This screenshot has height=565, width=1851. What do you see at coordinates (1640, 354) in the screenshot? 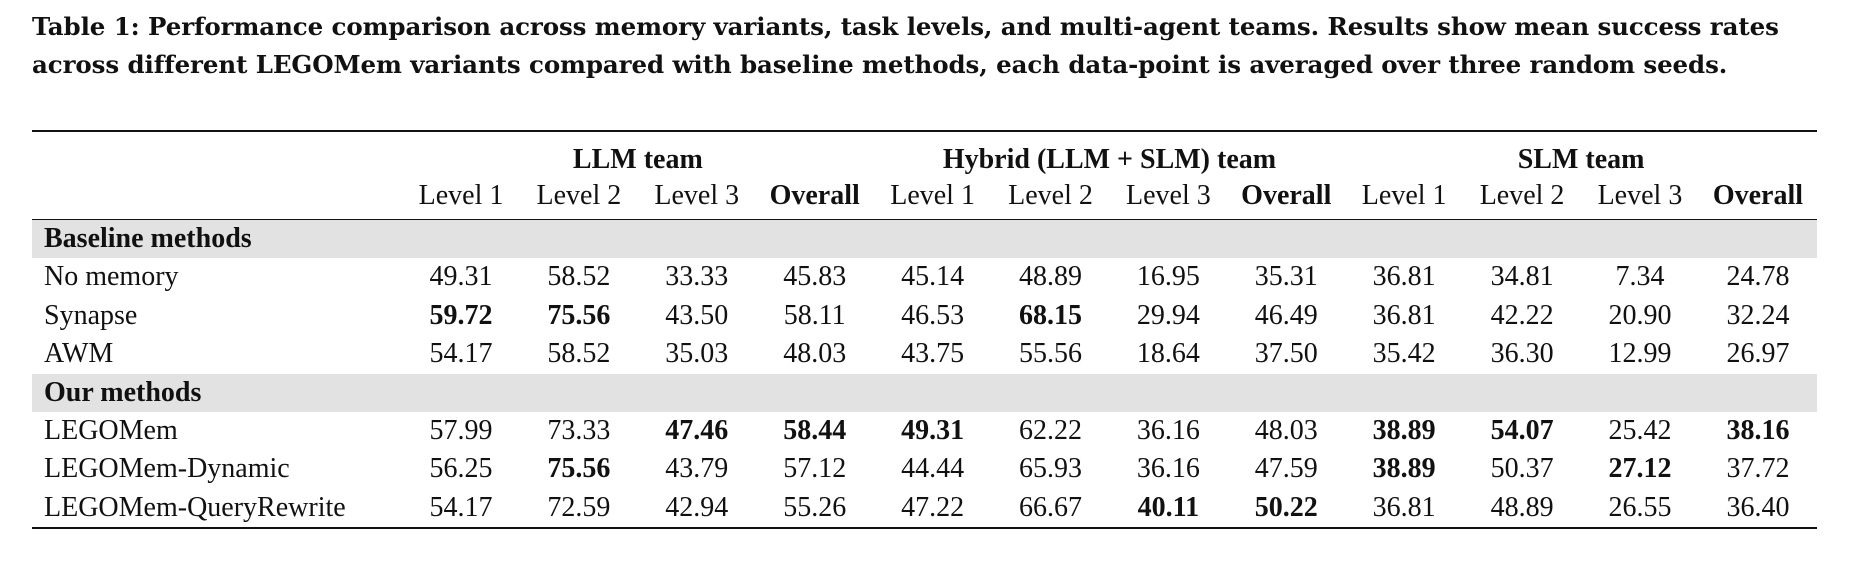
I see `table-cell: 12.99` at bounding box center [1640, 354].